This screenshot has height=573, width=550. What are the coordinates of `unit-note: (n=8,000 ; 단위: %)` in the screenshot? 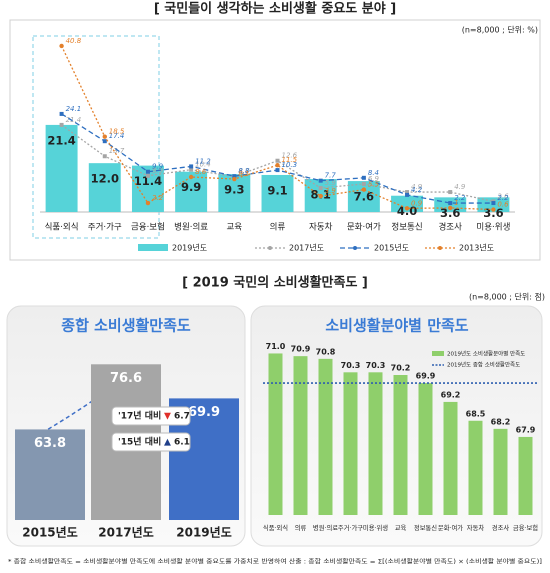 It's located at (500, 30).